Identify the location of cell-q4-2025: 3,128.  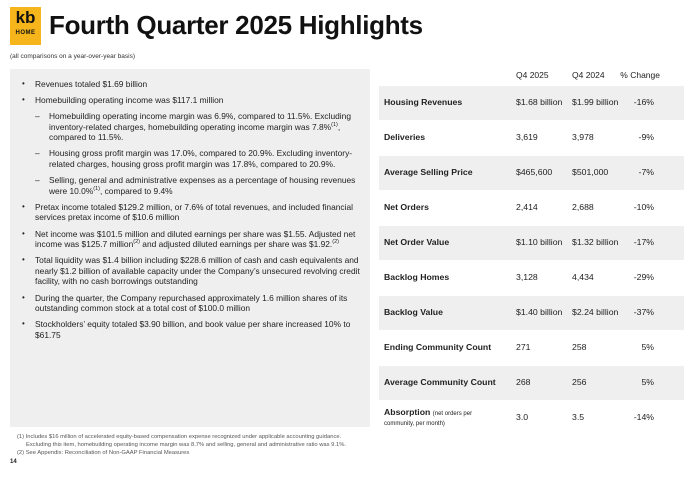
(527, 277).